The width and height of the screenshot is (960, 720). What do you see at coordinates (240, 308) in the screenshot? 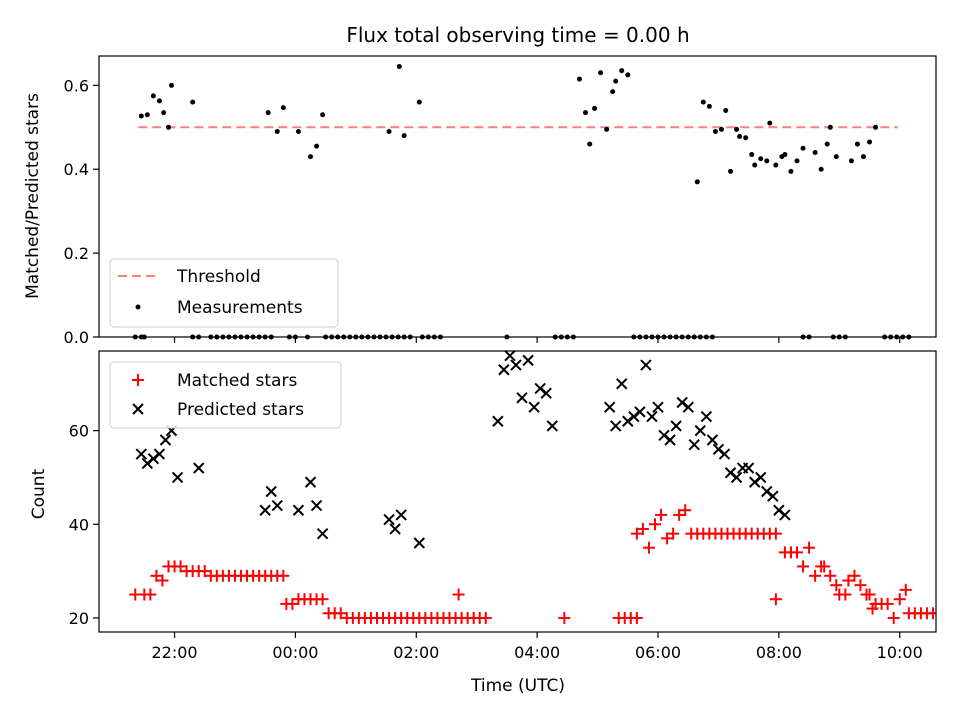
I see `measurements-legend-label: Measurements` at bounding box center [240, 308].